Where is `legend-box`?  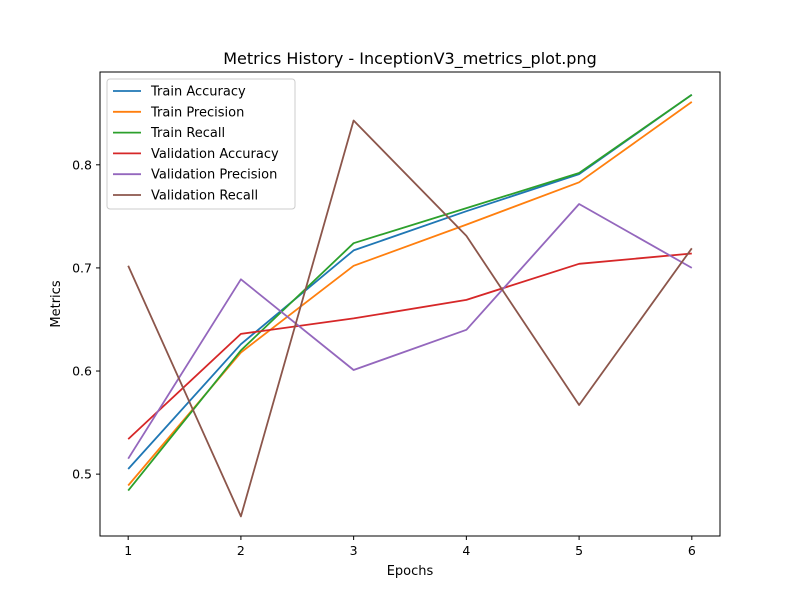 legend-box is located at coordinates (201, 144).